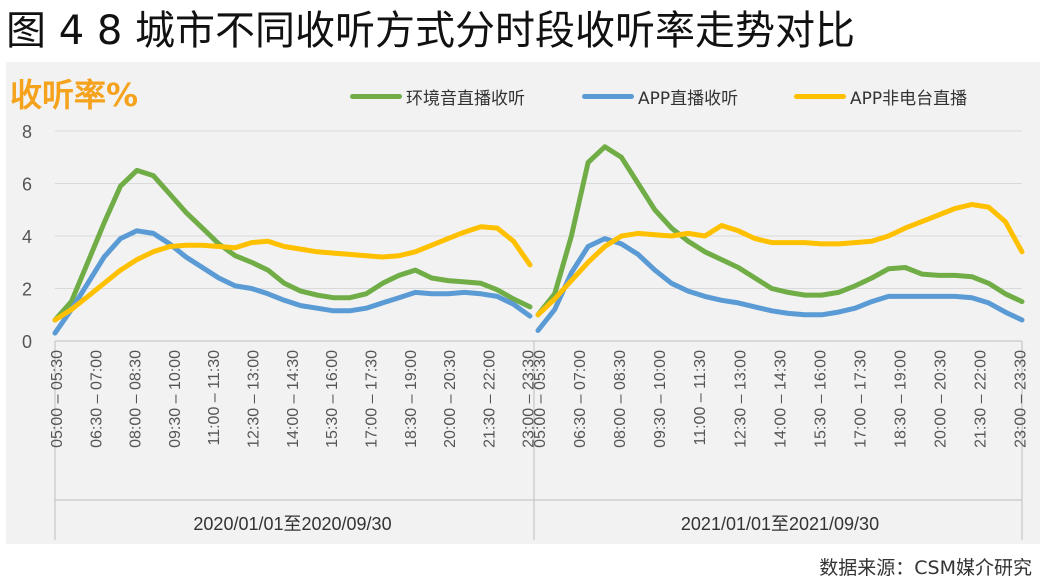 The width and height of the screenshot is (1046, 585). I want to click on y-tick-label: 8, so click(27, 132).